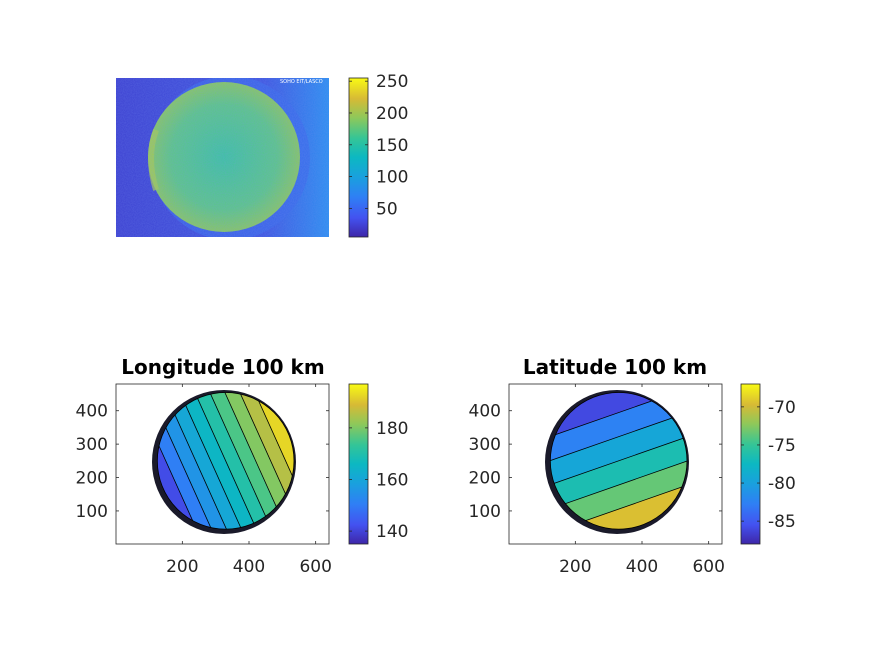 The height and width of the screenshot is (645, 891). I want to click on image-stamp: SOHO EIT/LASCO, so click(301, 82).